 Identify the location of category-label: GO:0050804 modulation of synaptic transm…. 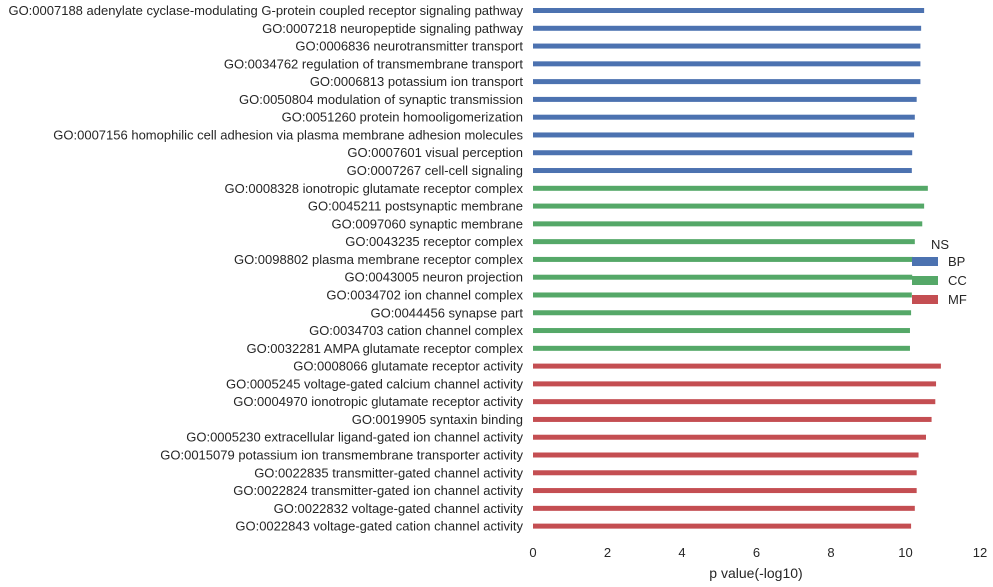
(381, 99).